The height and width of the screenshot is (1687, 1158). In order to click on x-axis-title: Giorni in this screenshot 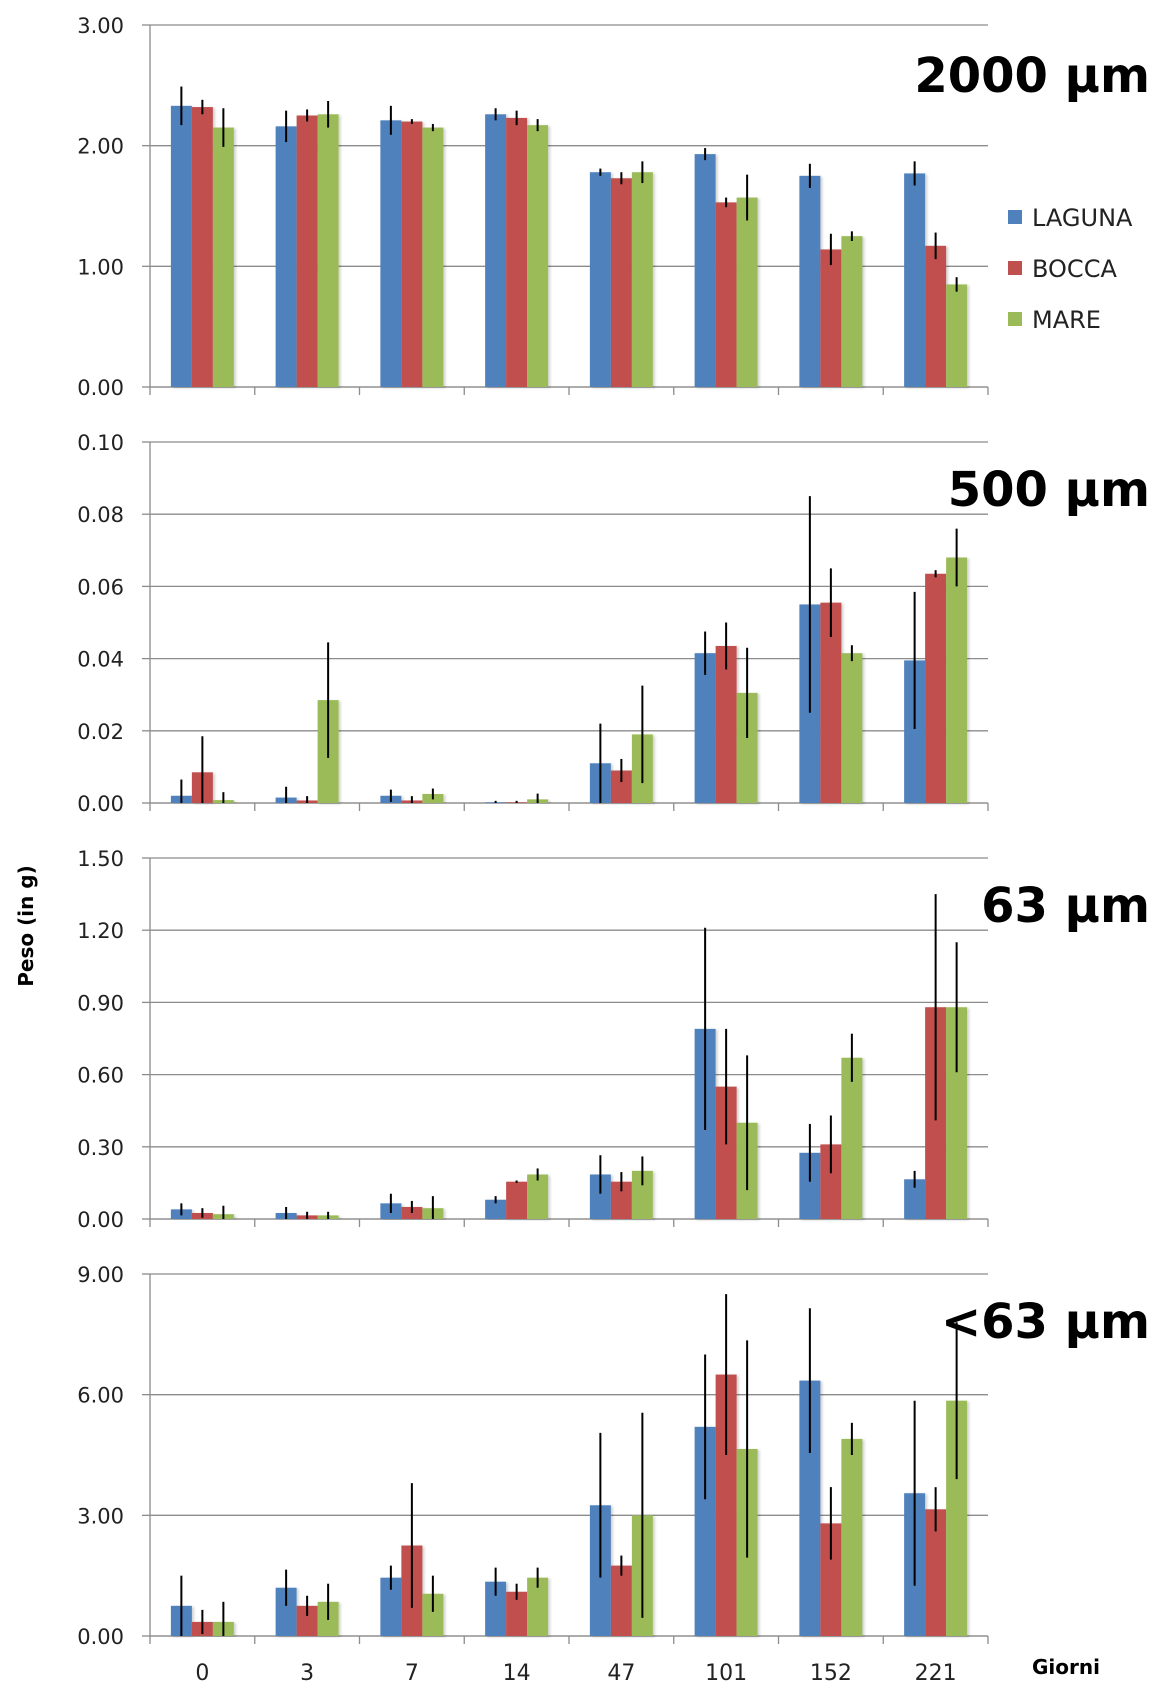, I will do `click(1066, 1667)`.